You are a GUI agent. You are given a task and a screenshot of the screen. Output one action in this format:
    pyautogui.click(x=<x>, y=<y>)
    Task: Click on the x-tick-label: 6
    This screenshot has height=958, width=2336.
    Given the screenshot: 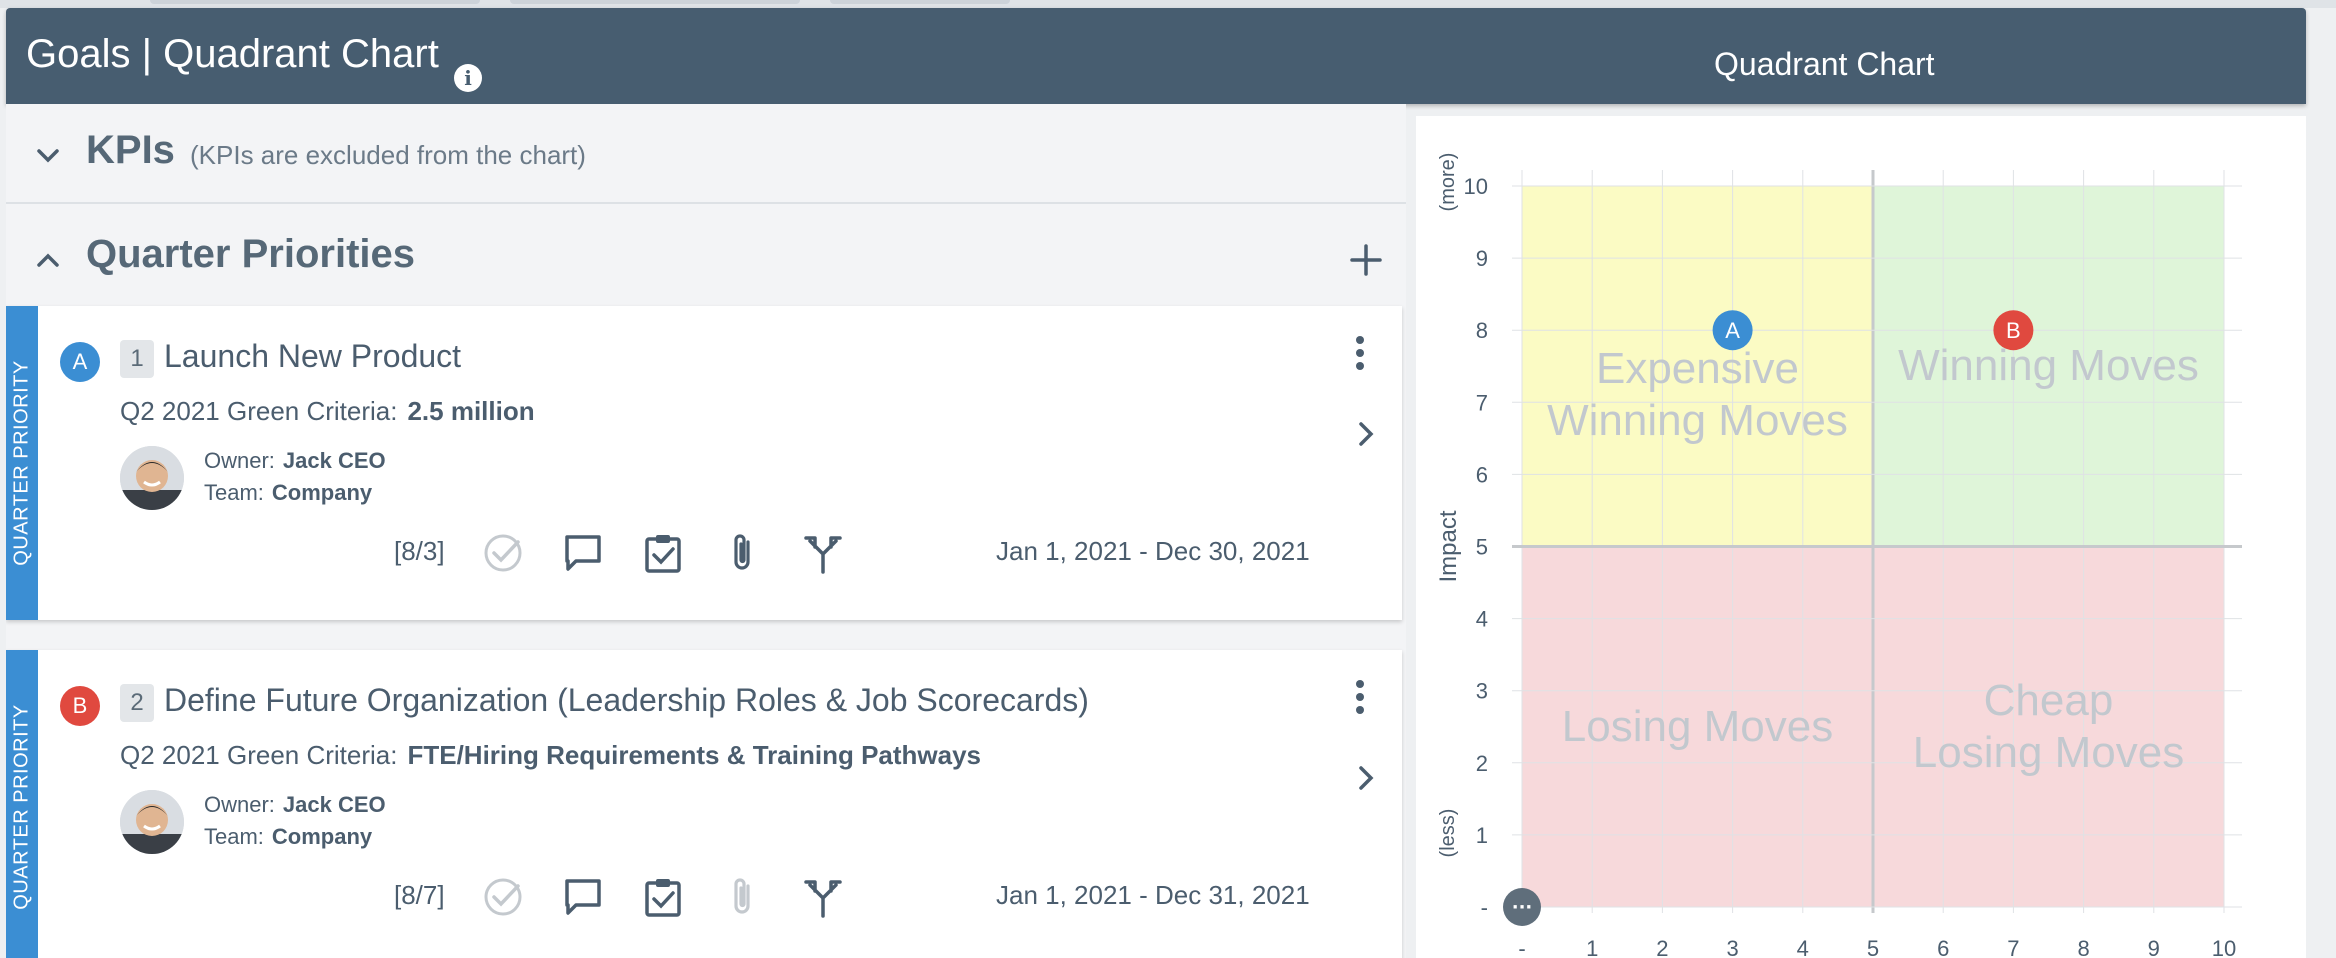 What is the action you would take?
    pyautogui.click(x=1943, y=947)
    